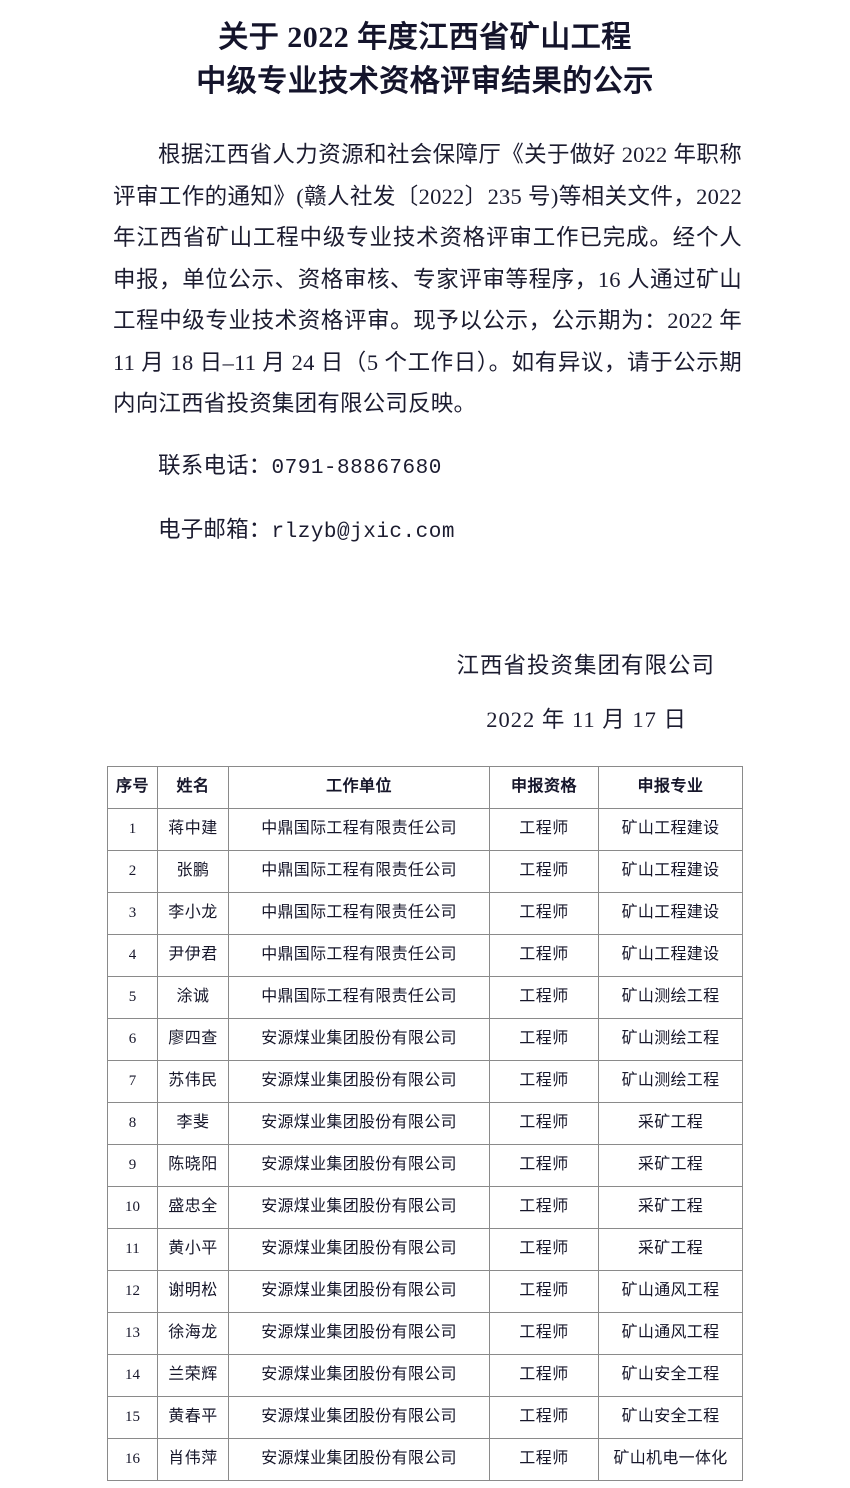 This screenshot has height=1488, width=850. I want to click on cell-name: 谢明松, so click(193, 1291).